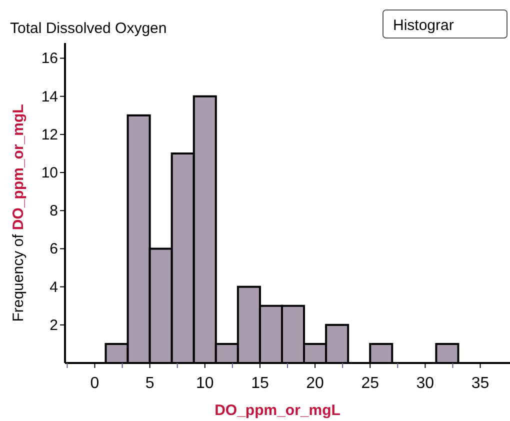  I want to click on x-tick-label: 20, so click(315, 383).